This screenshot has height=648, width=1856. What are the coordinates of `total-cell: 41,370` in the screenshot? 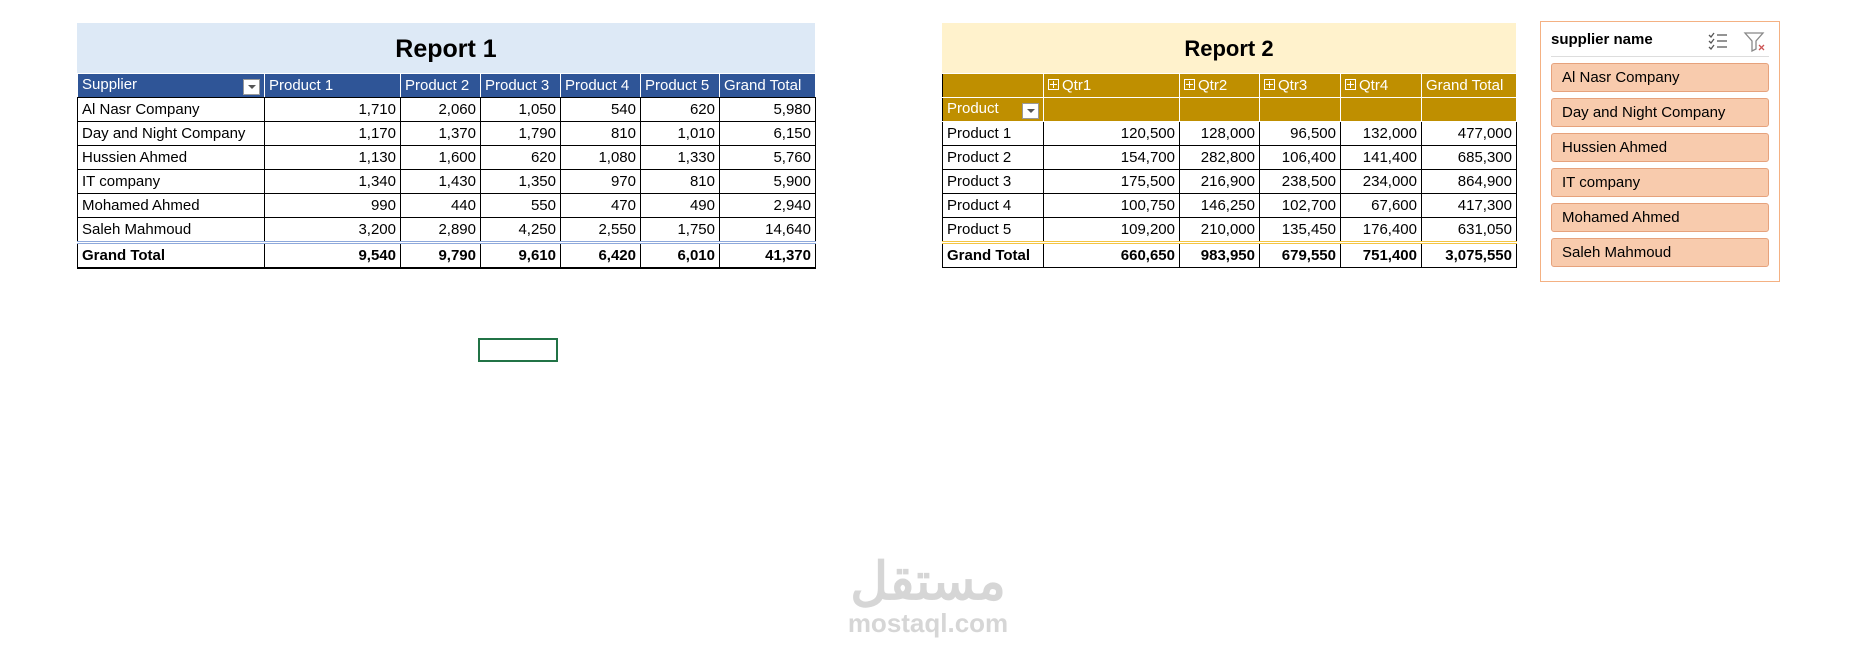 It's located at (767, 255).